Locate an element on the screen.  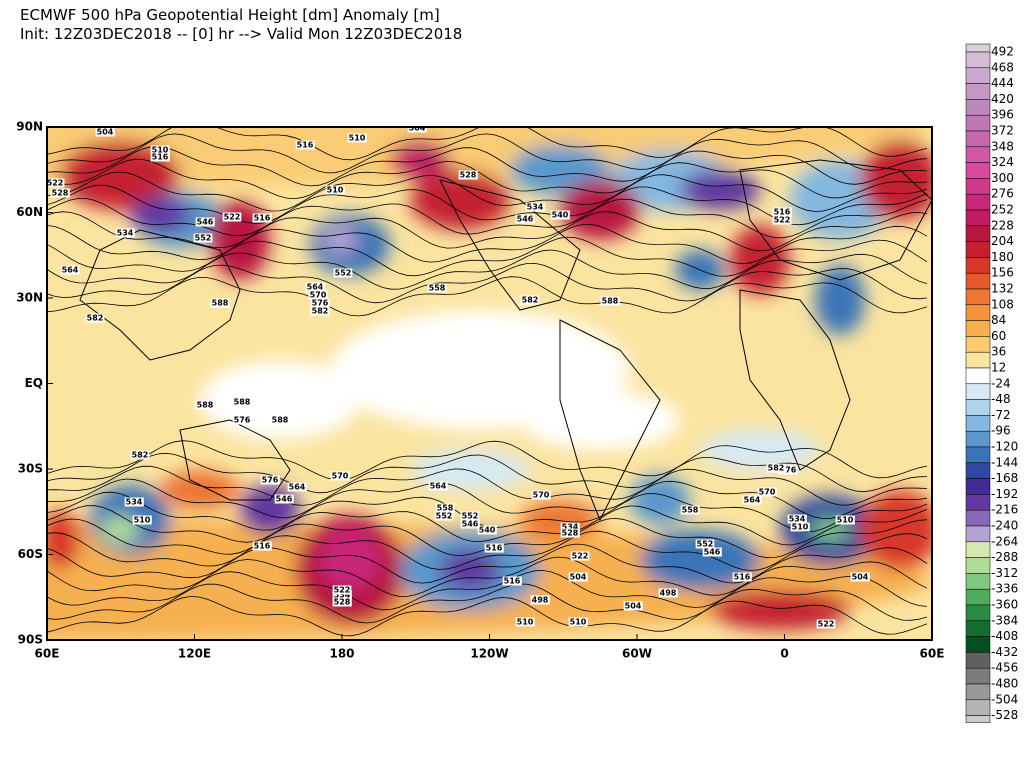
colorbar-label: 228 is located at coordinates (1002, 225).